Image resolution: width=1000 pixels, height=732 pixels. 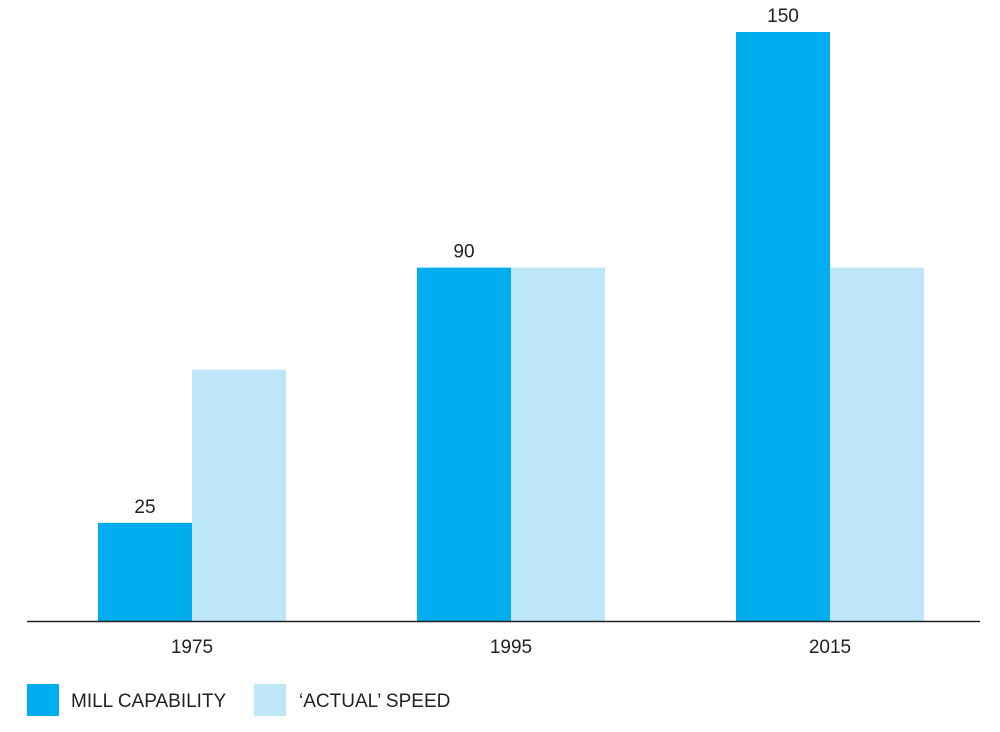 What do you see at coordinates (463, 252) in the screenshot?
I see `data-label-1995: 90` at bounding box center [463, 252].